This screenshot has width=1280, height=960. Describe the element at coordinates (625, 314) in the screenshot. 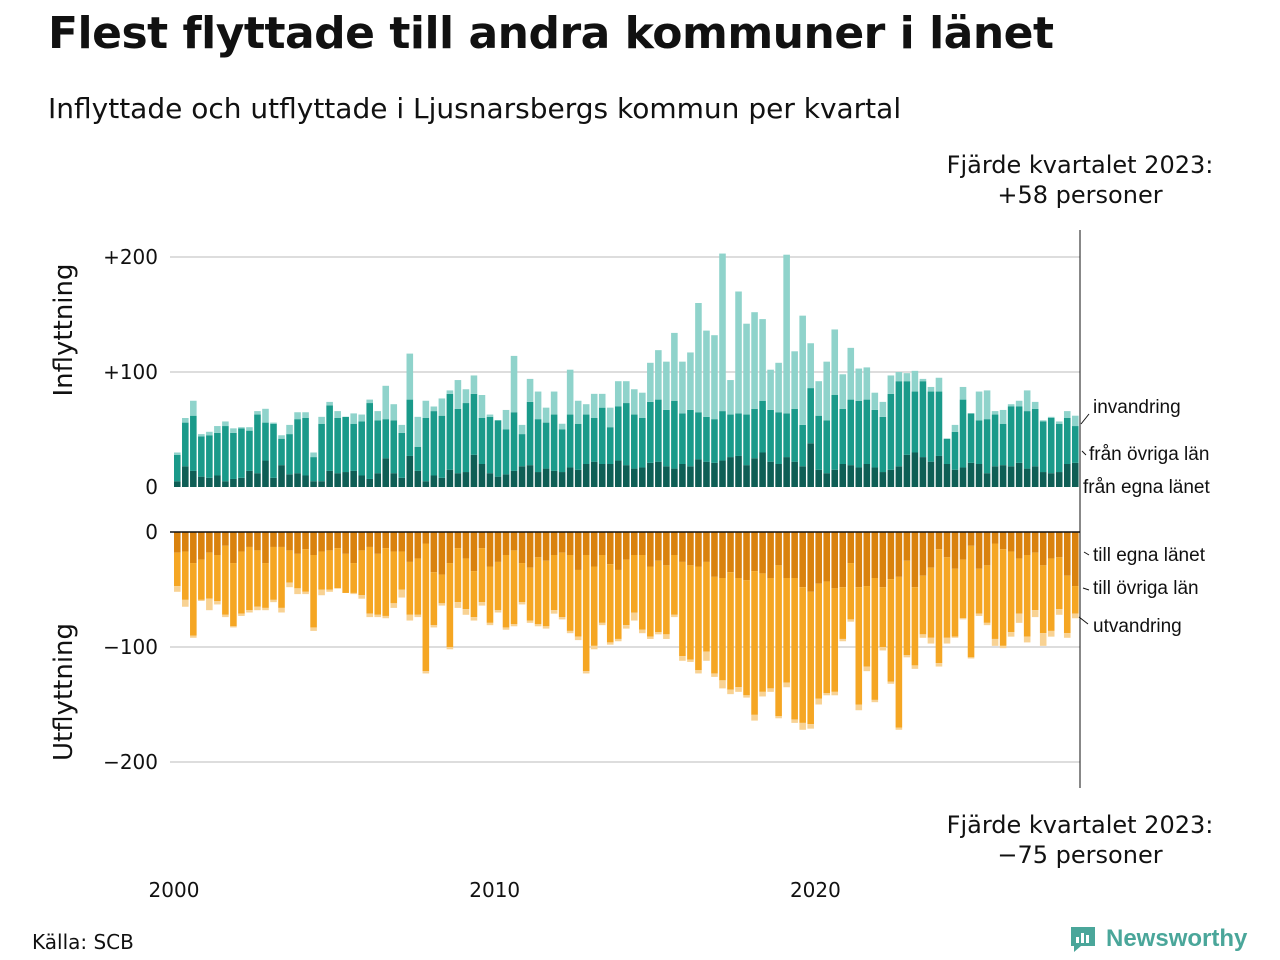

I see `top-panel-gridlines` at that location.